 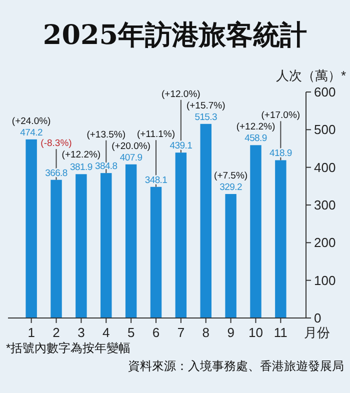 What do you see at coordinates (231, 176) in the screenshot?
I see `annotation: (+7.5%)` at bounding box center [231, 176].